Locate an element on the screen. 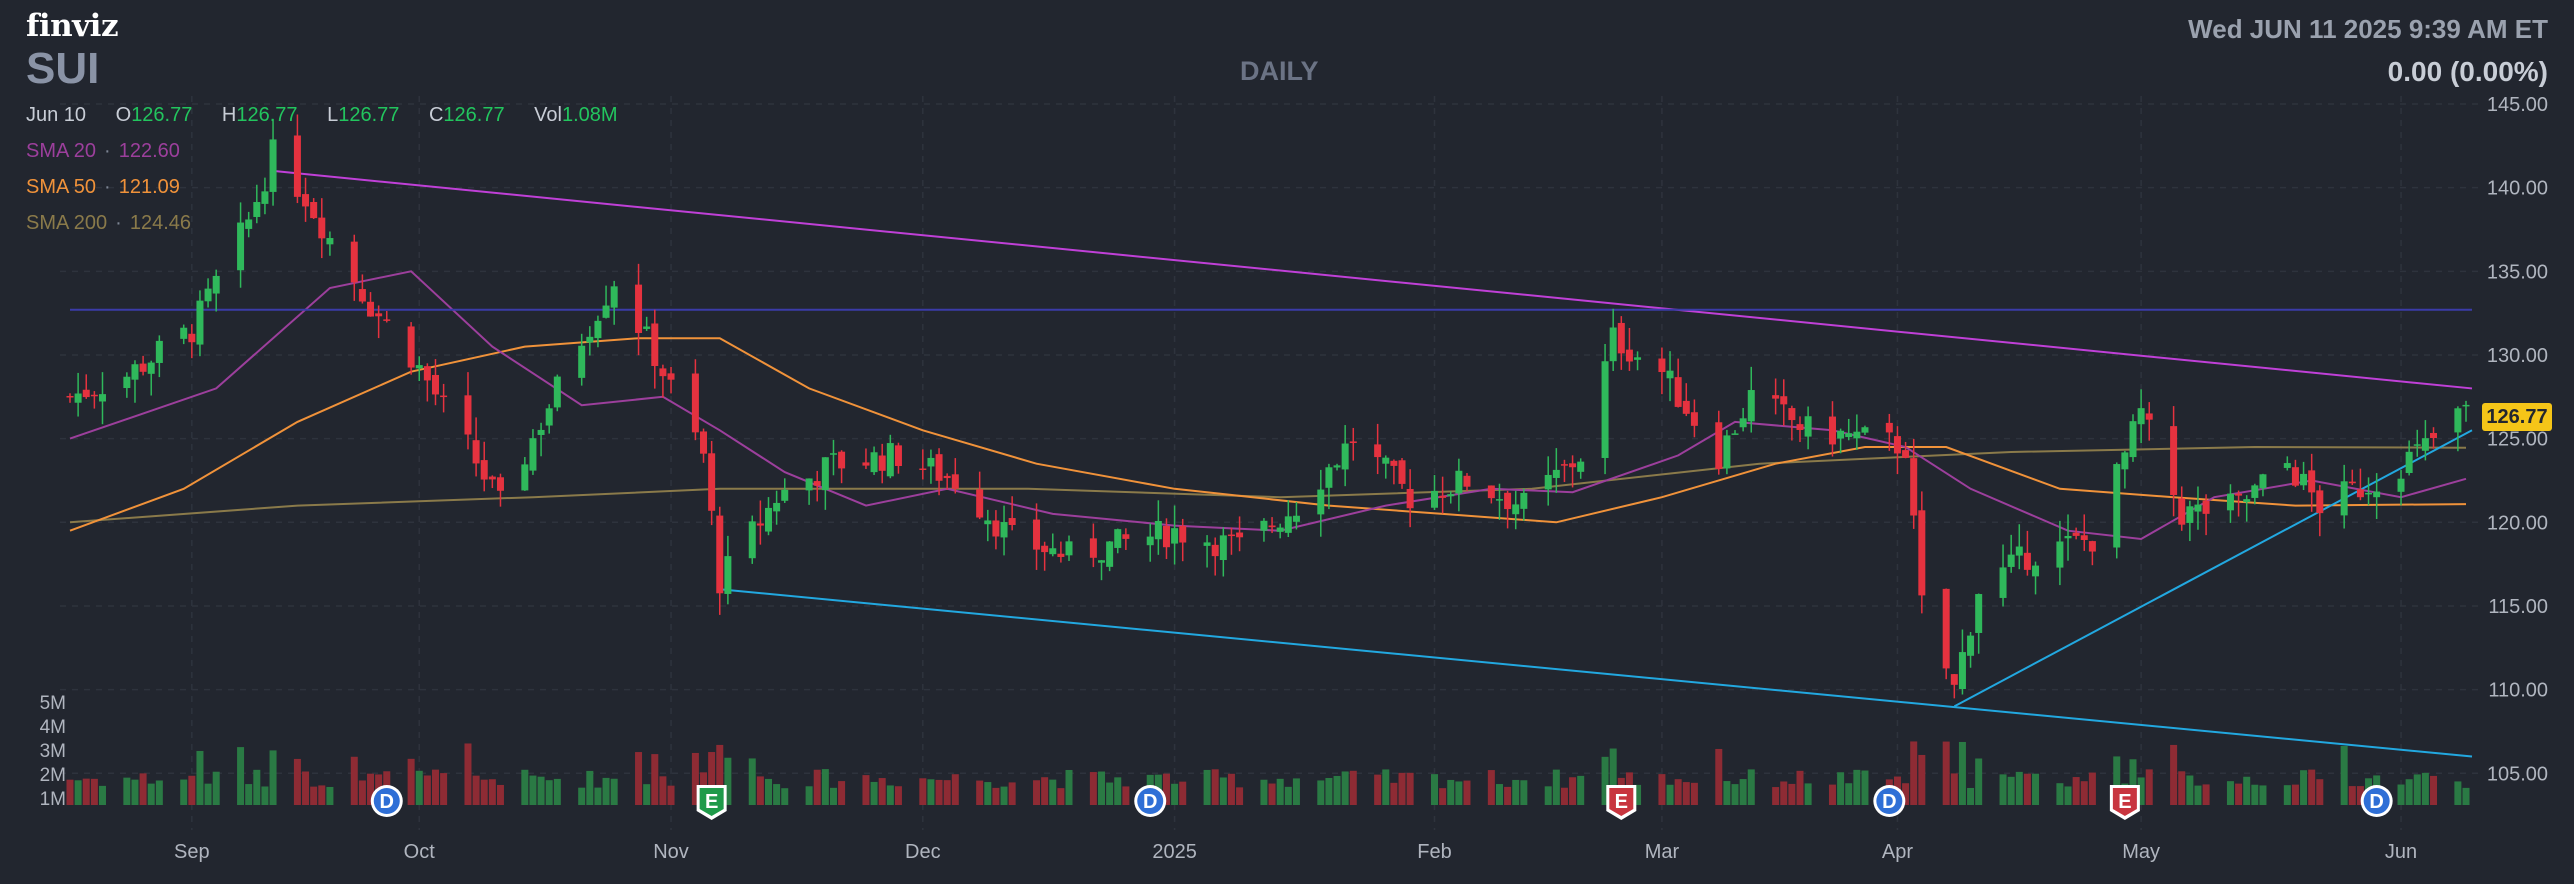  last-price-tag: 126.77 is located at coordinates (2517, 417).